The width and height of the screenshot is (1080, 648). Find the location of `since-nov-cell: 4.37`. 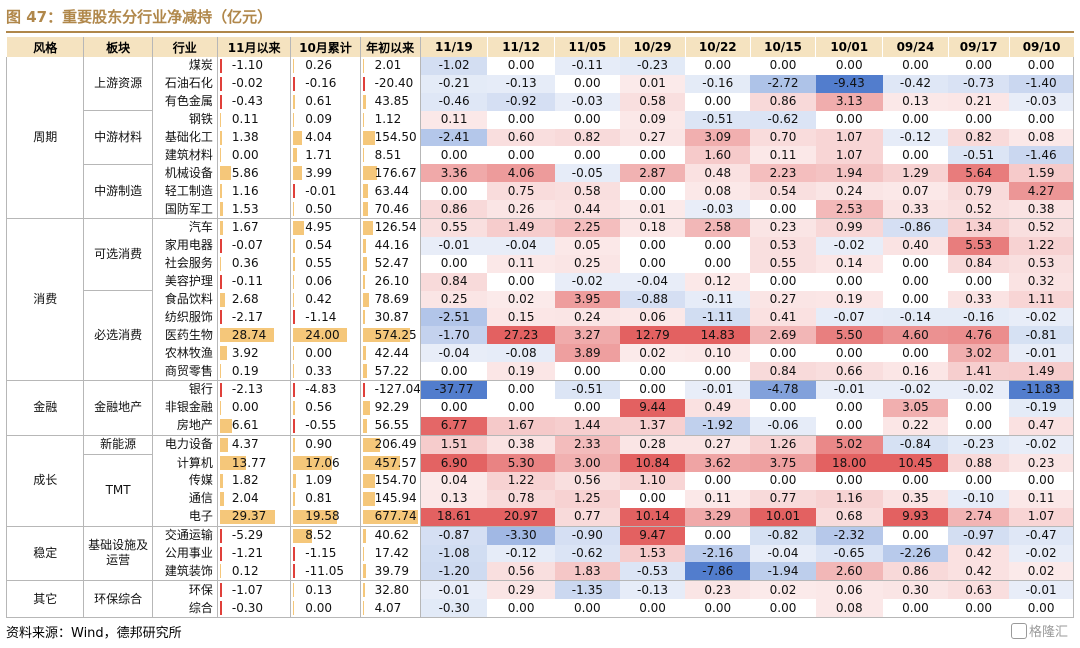

since-nov-cell: 4.37 is located at coordinates (254, 445).